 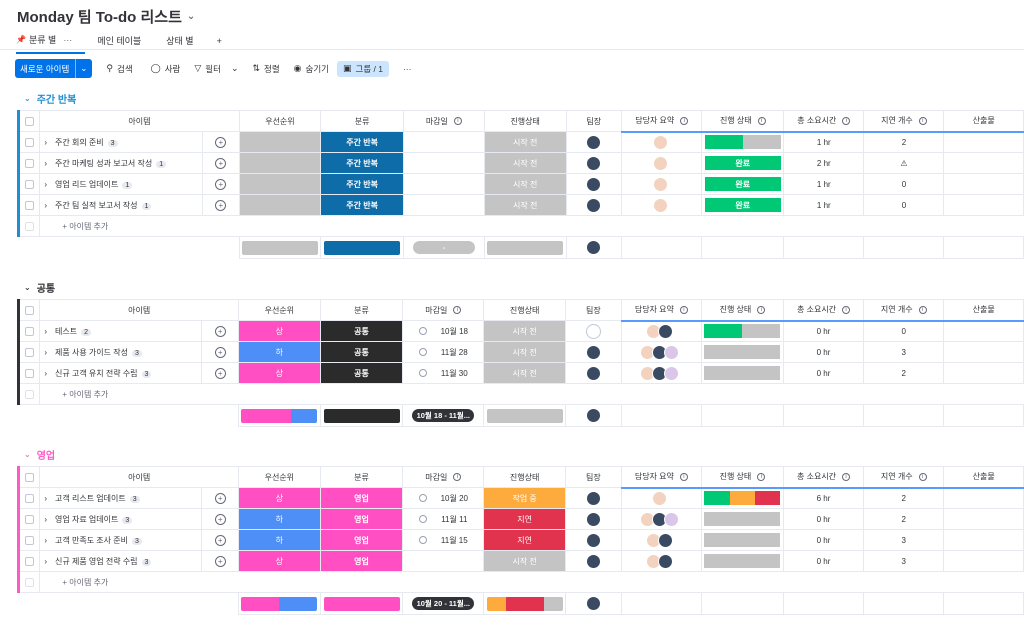 What do you see at coordinates (279, 519) in the screenshot?
I see `priority-cell: 하` at bounding box center [279, 519].